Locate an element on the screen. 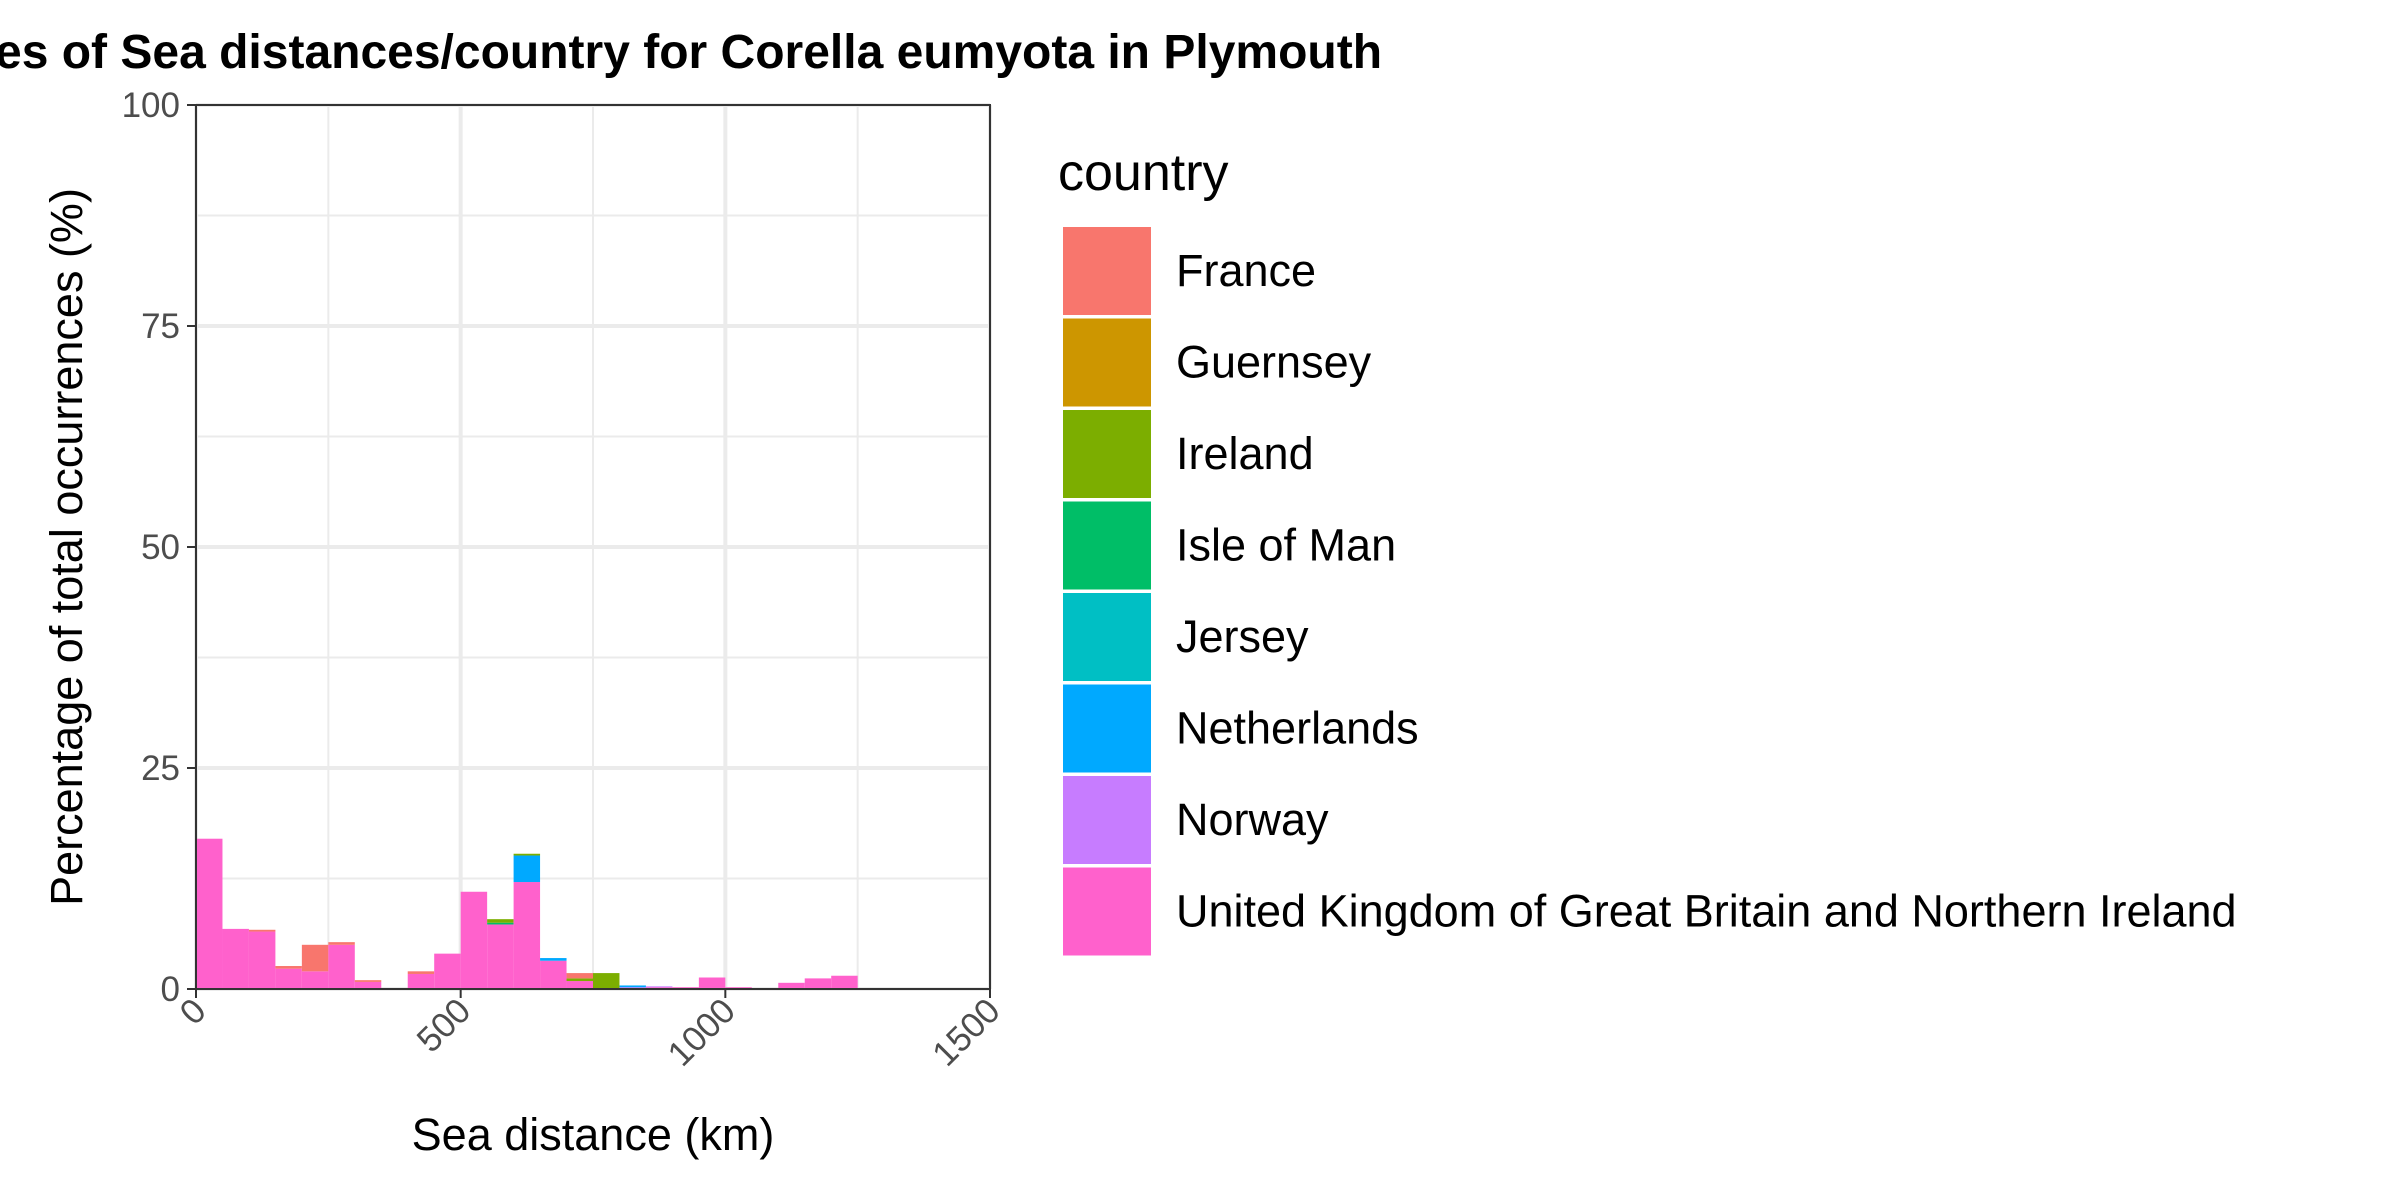 The height and width of the screenshot is (1200, 2400). y-tick-label: 100 is located at coordinates (151, 105).